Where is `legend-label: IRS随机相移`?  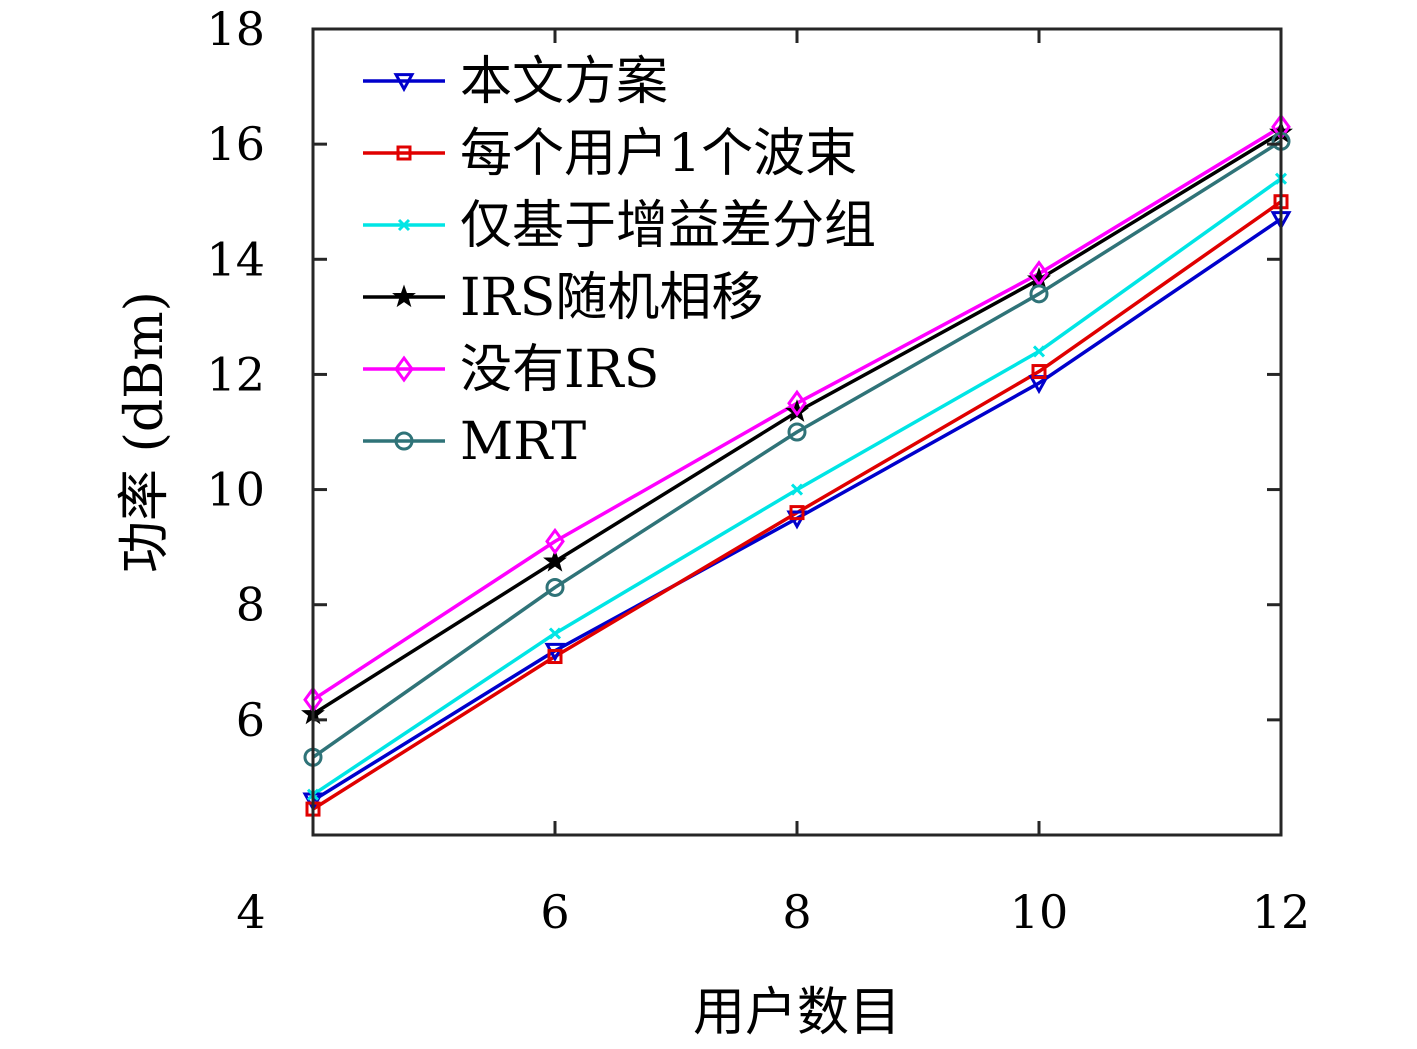 legend-label: IRS随机相移 is located at coordinates (611, 298).